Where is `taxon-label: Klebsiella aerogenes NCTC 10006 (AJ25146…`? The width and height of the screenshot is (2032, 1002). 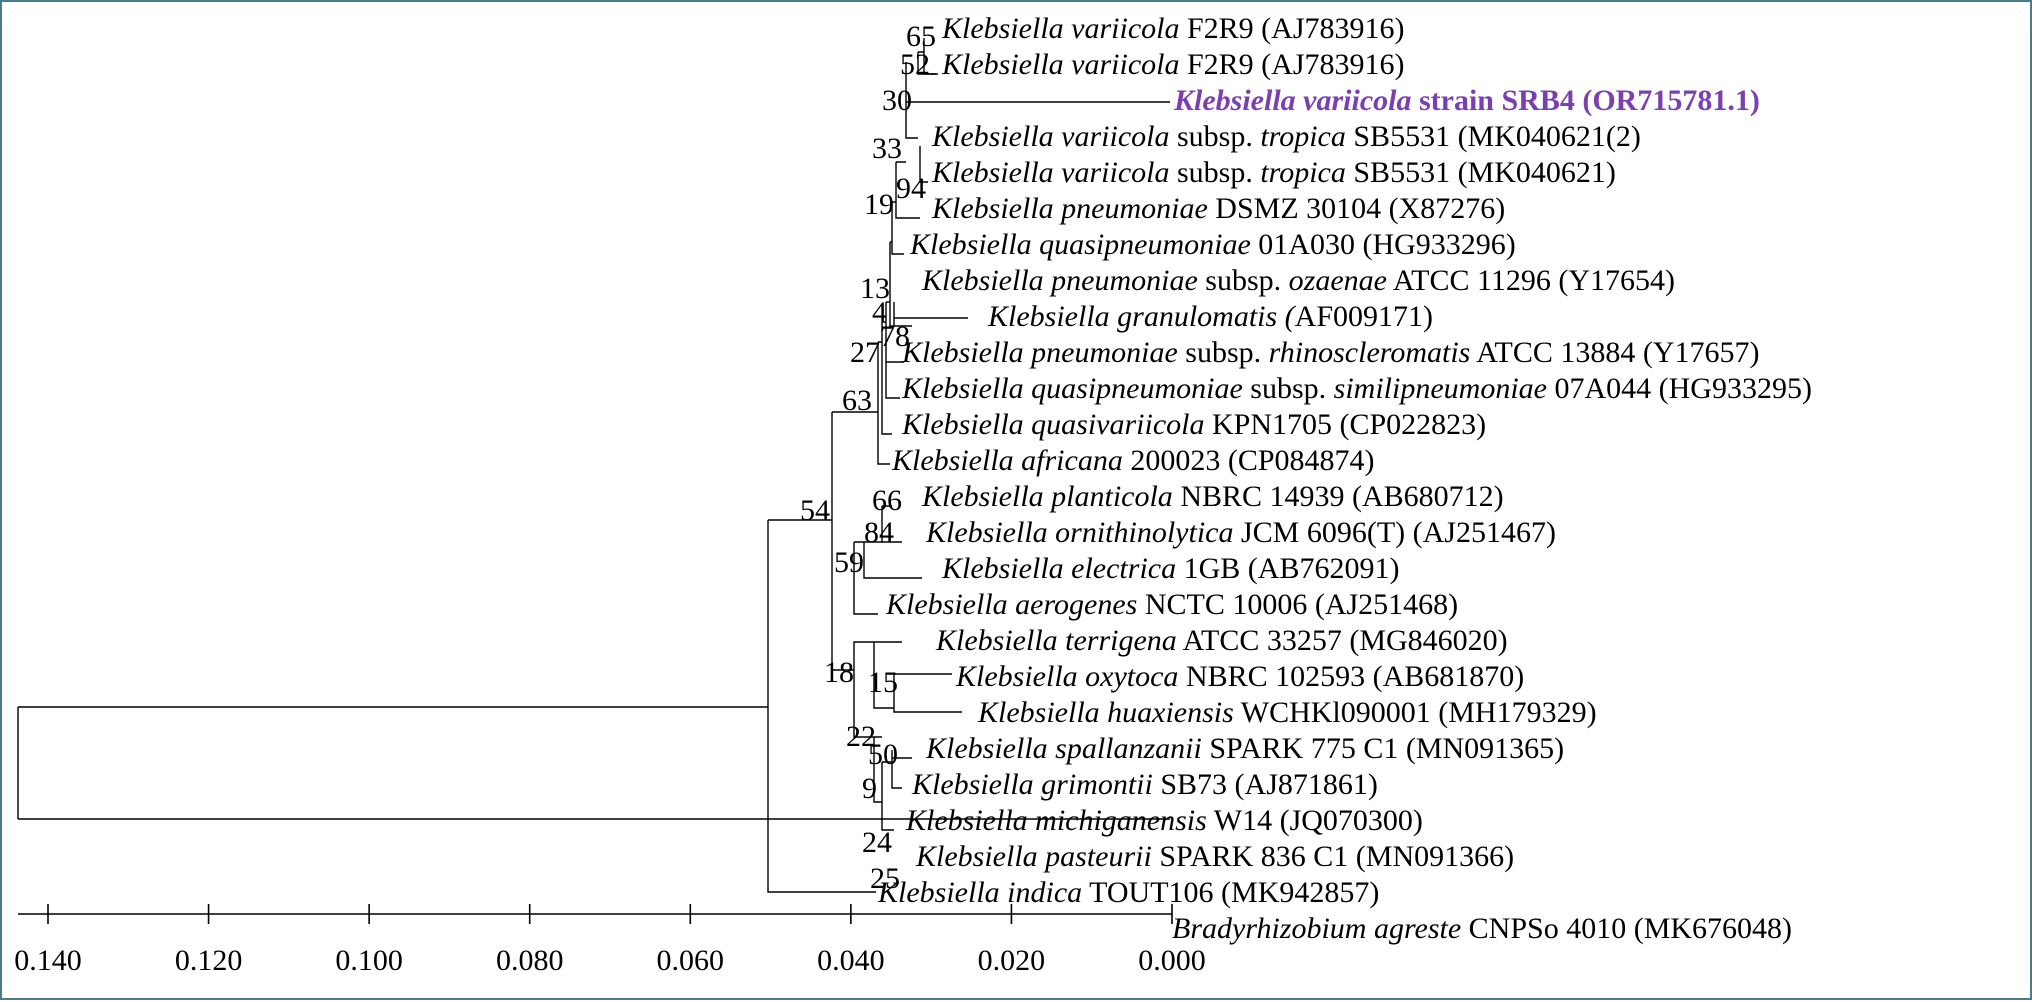 taxon-label: Klebsiella aerogenes NCTC 10006 (AJ25146… is located at coordinates (1171, 604).